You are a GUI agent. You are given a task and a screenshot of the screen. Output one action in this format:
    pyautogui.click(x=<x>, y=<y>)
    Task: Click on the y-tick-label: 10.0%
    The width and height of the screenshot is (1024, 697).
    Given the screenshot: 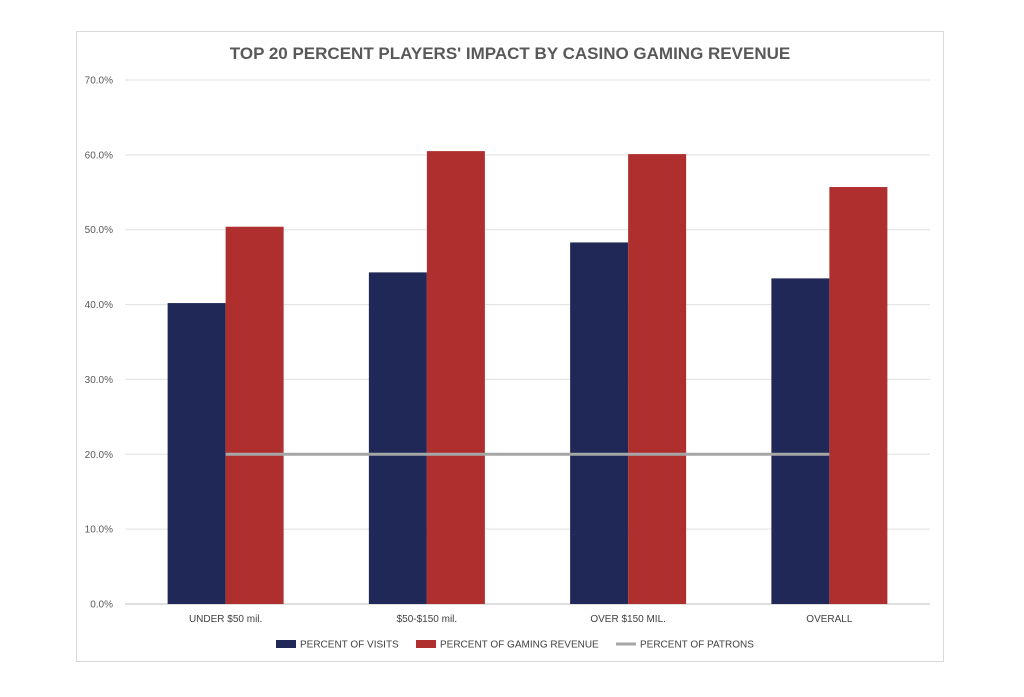 What is the action you would take?
    pyautogui.click(x=99, y=530)
    